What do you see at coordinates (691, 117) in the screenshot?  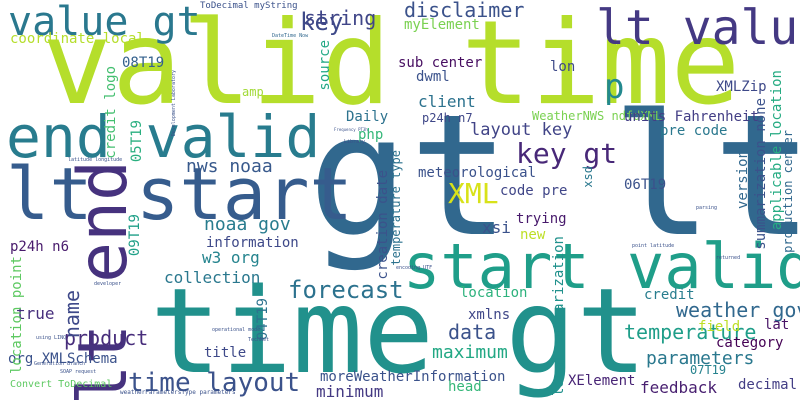 I see `word-units-fahrenheit: units Fahrenheit` at bounding box center [691, 117].